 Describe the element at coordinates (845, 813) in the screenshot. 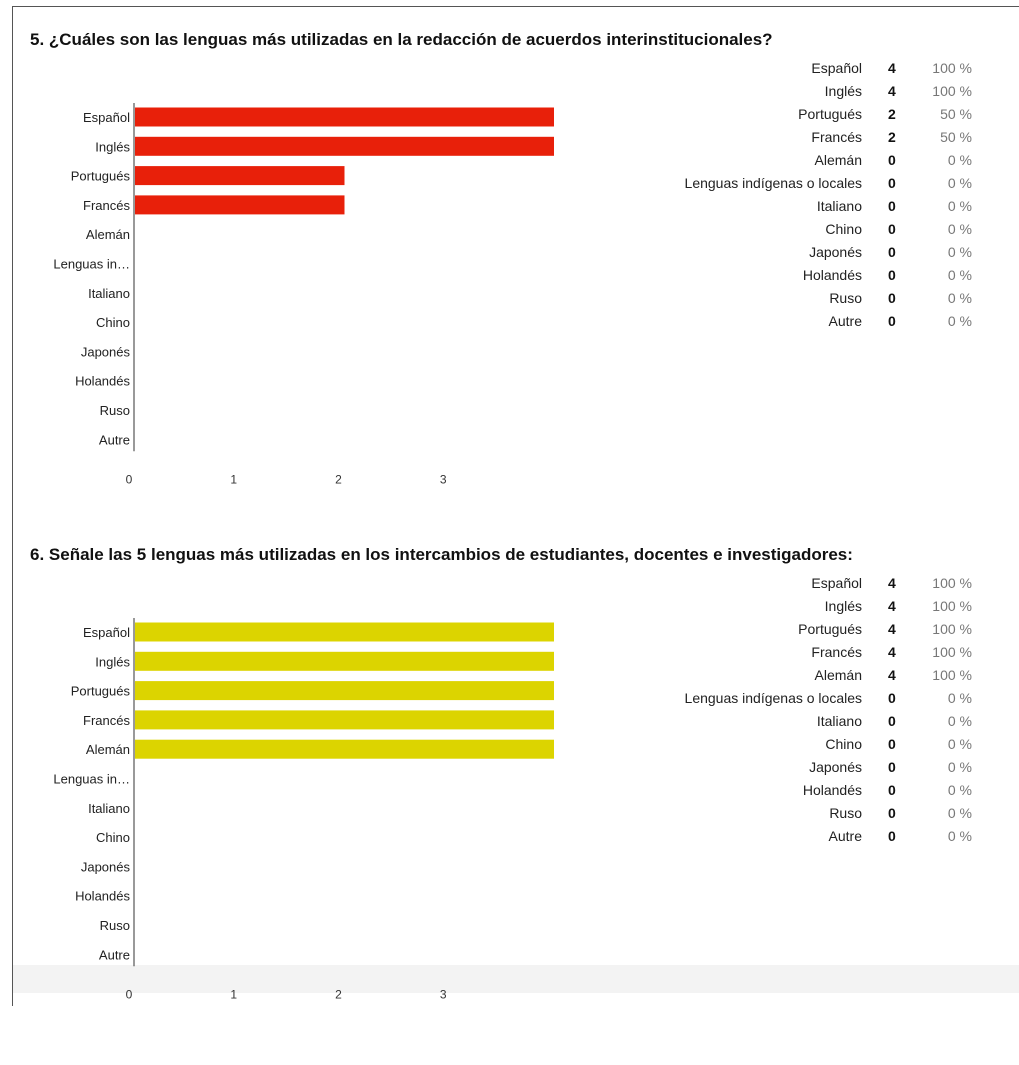

I see `summary-label: Ruso` at that location.